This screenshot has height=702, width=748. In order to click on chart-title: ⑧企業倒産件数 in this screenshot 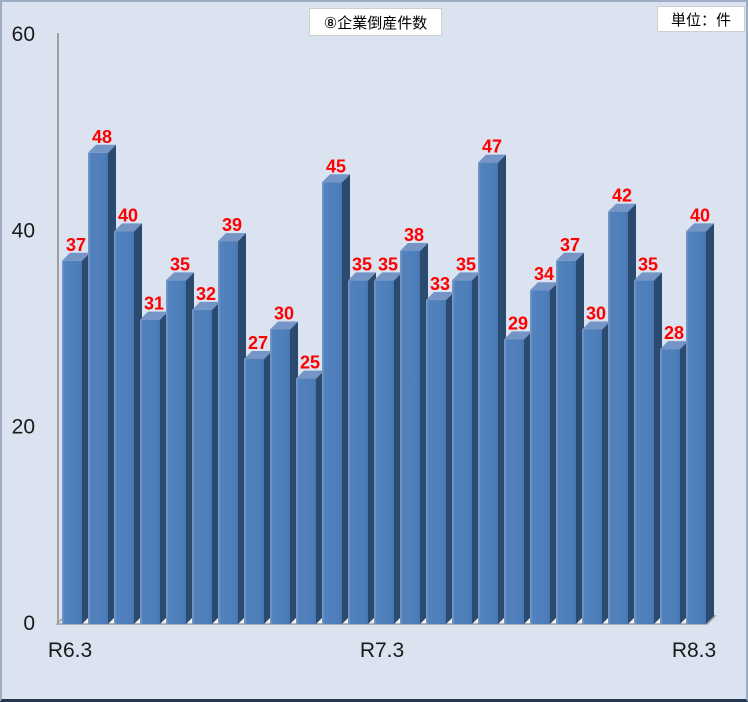, I will do `click(375, 23)`.